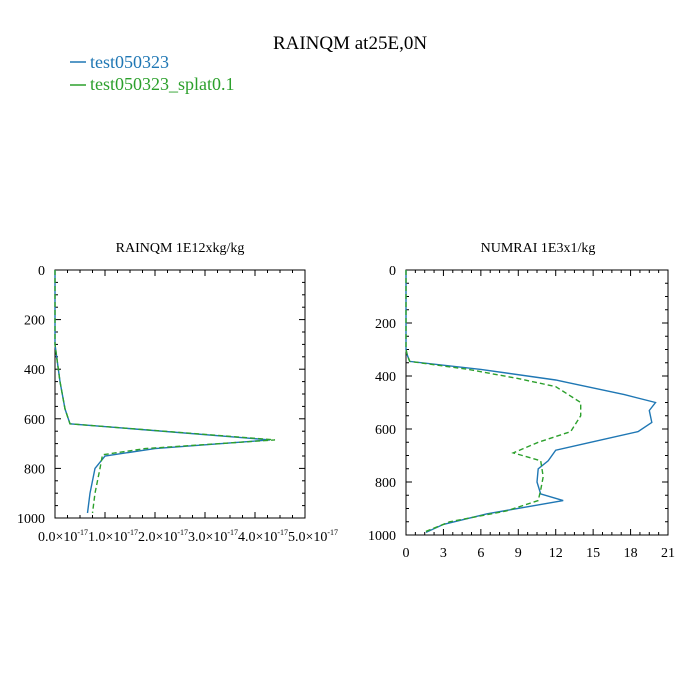  What do you see at coordinates (385, 483) in the screenshot?
I see `numrai-y-tick-label: 800` at bounding box center [385, 483].